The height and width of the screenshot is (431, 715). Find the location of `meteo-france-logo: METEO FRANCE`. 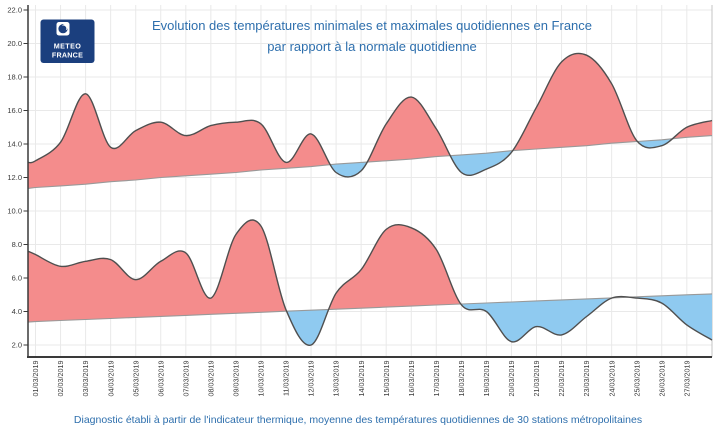

meteo-france-logo: METEO FRANCE is located at coordinates (67, 41).